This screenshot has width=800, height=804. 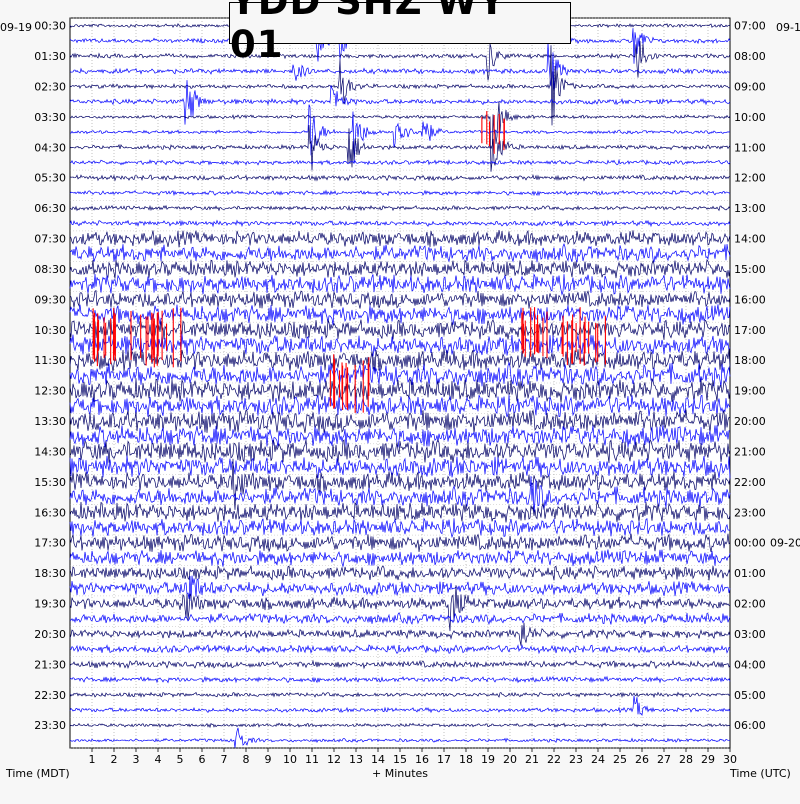 I want to click on x-tick-label: 27, so click(x=664, y=759).